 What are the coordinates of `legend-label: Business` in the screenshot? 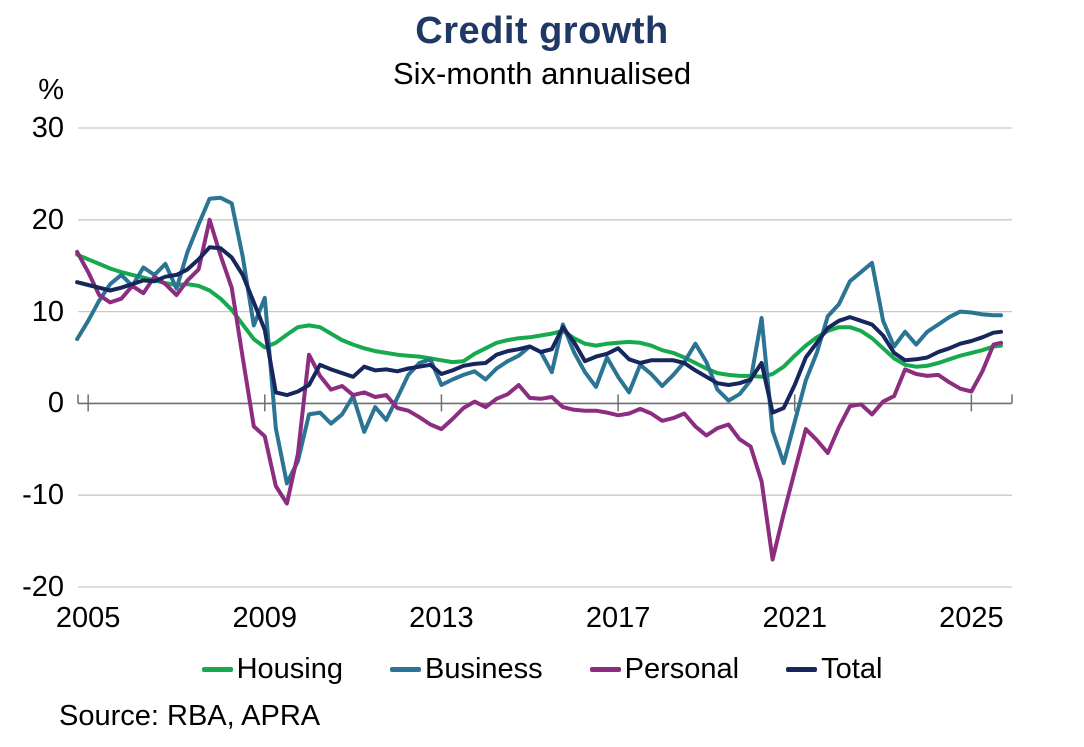 It's located at (484, 669).